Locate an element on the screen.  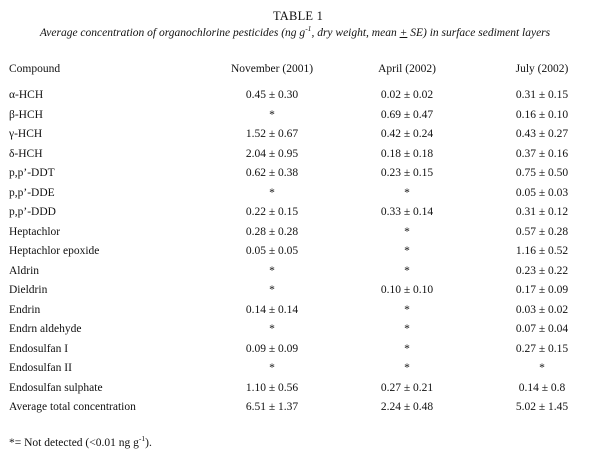
compound-name: Heptachlor epoxide is located at coordinates (54, 251).